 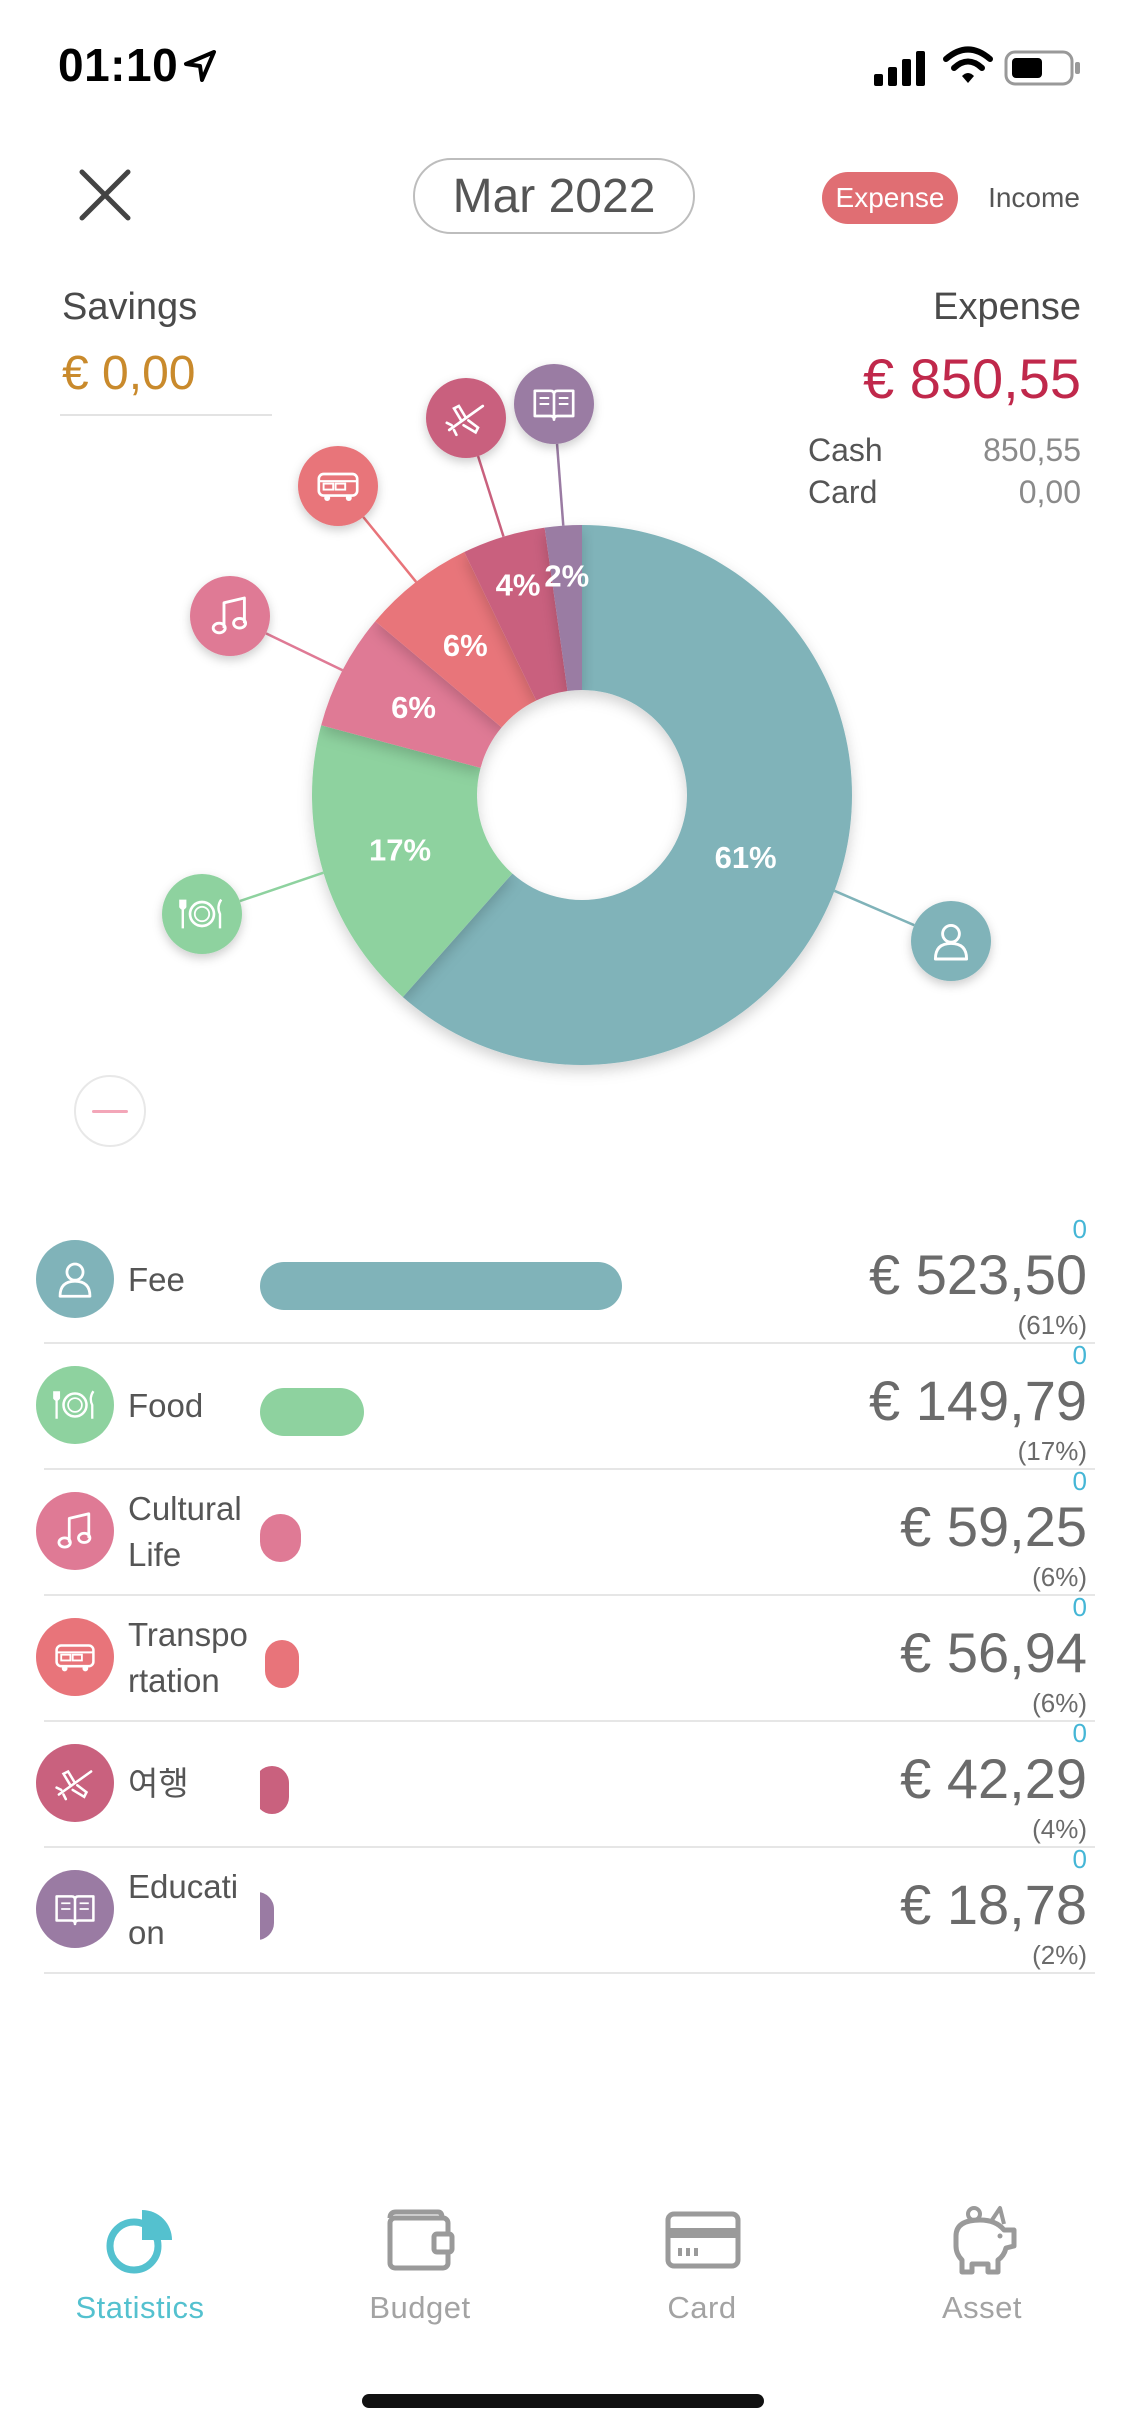 What do you see at coordinates (129, 373) in the screenshot?
I see `savings-value: € 0,00` at bounding box center [129, 373].